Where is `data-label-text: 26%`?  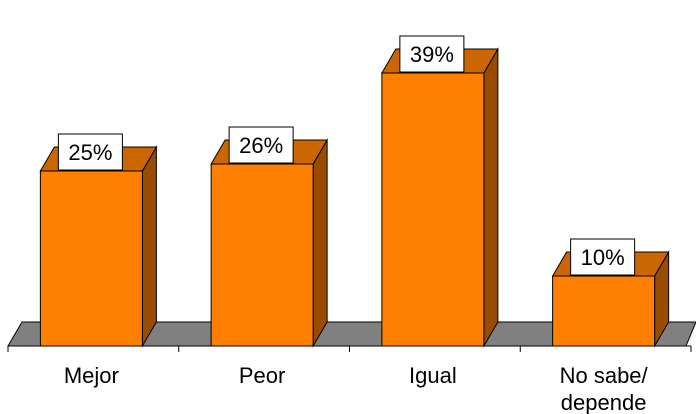
data-label-text: 26% is located at coordinates (261, 145).